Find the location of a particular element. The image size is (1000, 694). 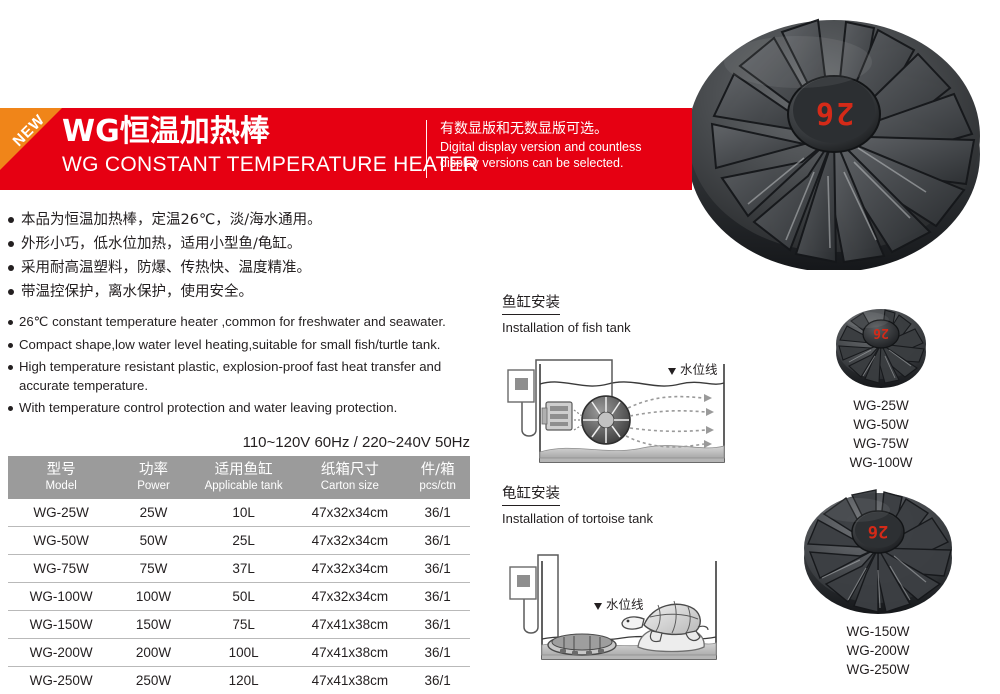

cell-power: 25W is located at coordinates (153, 513).